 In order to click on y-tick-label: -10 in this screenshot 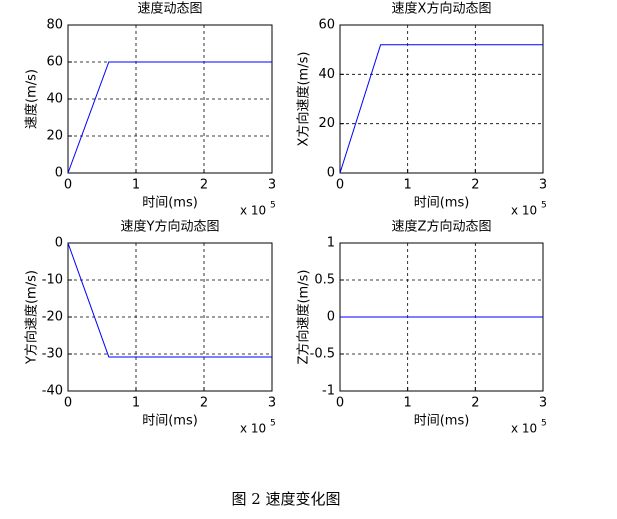, I will do `click(52, 280)`.